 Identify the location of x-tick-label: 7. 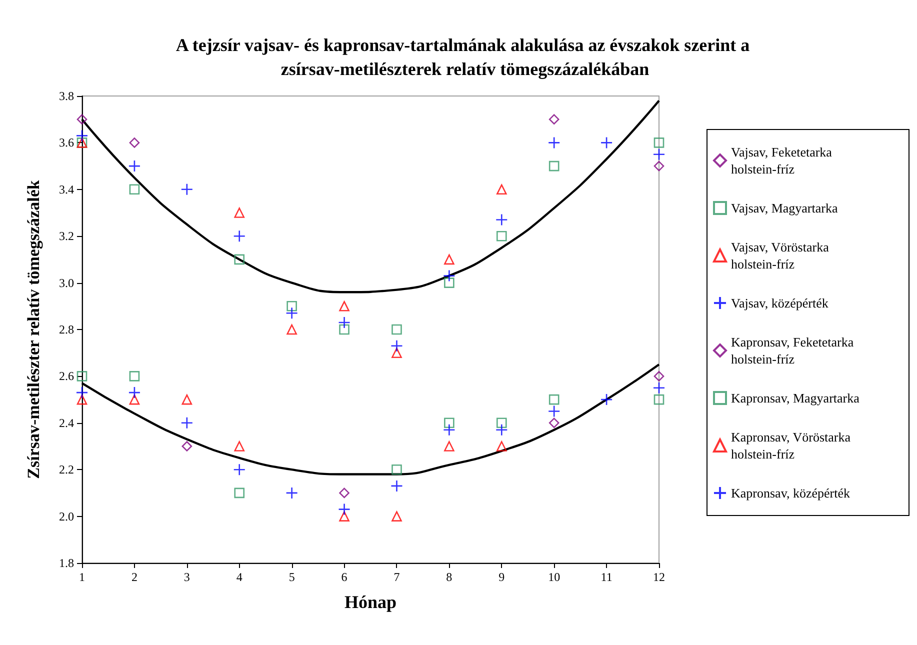
(397, 577).